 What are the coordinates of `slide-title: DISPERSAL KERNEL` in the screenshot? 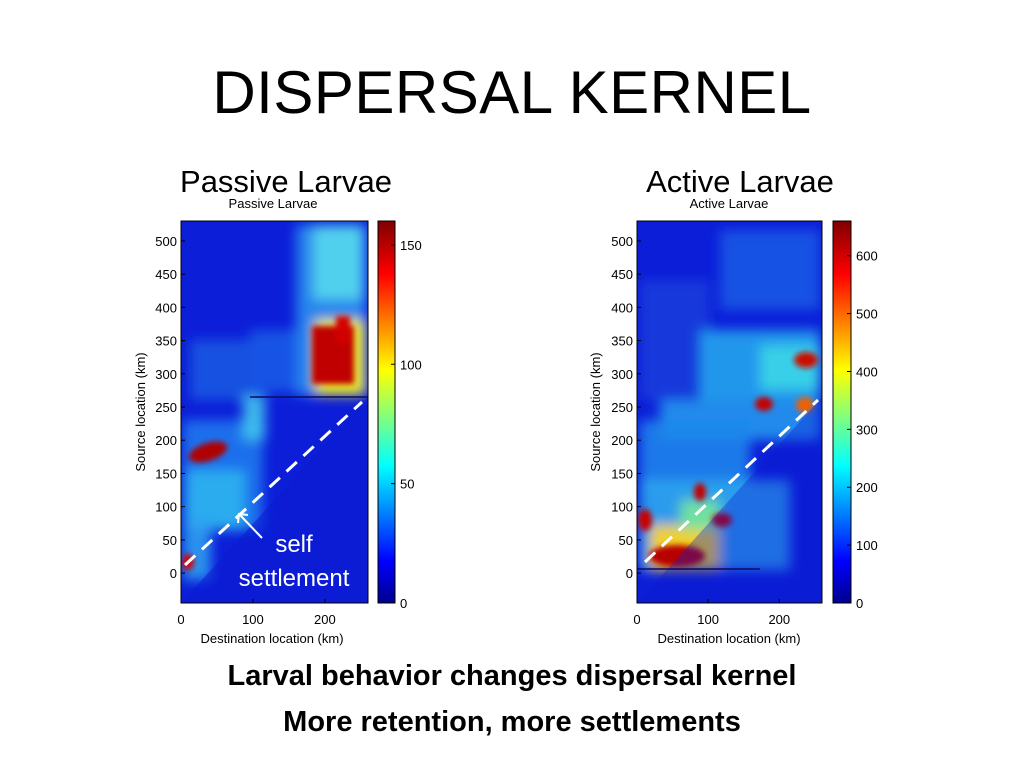 It's located at (512, 92).